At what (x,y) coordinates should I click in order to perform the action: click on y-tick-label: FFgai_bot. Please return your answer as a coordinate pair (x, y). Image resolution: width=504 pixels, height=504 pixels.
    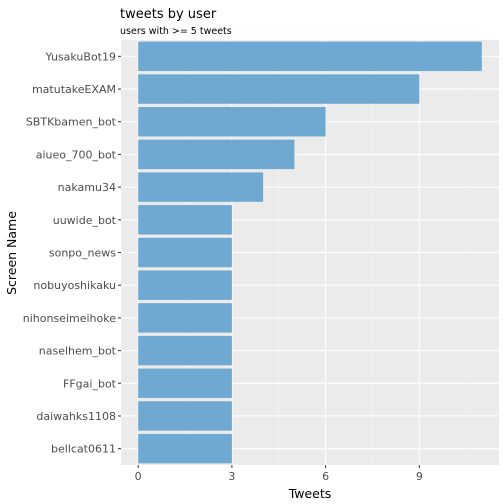
    Looking at the image, I should click on (90, 383).